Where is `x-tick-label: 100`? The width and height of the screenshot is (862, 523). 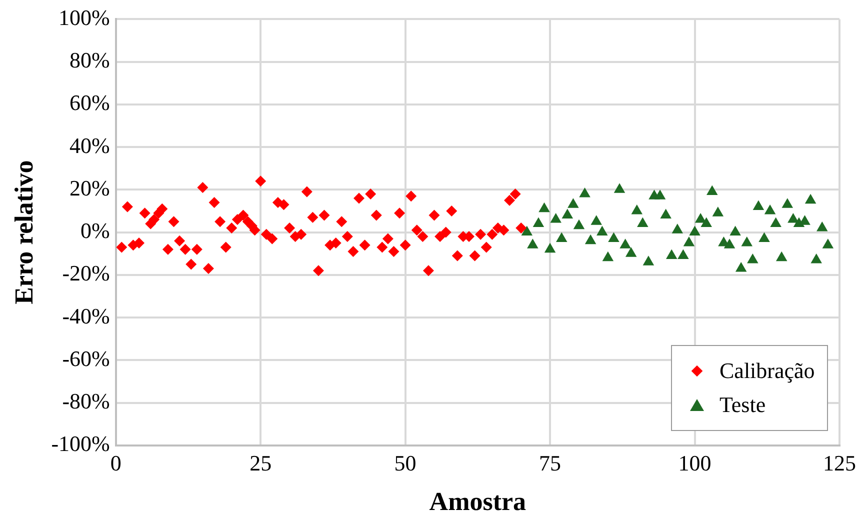
x-tick-label: 100 is located at coordinates (695, 463).